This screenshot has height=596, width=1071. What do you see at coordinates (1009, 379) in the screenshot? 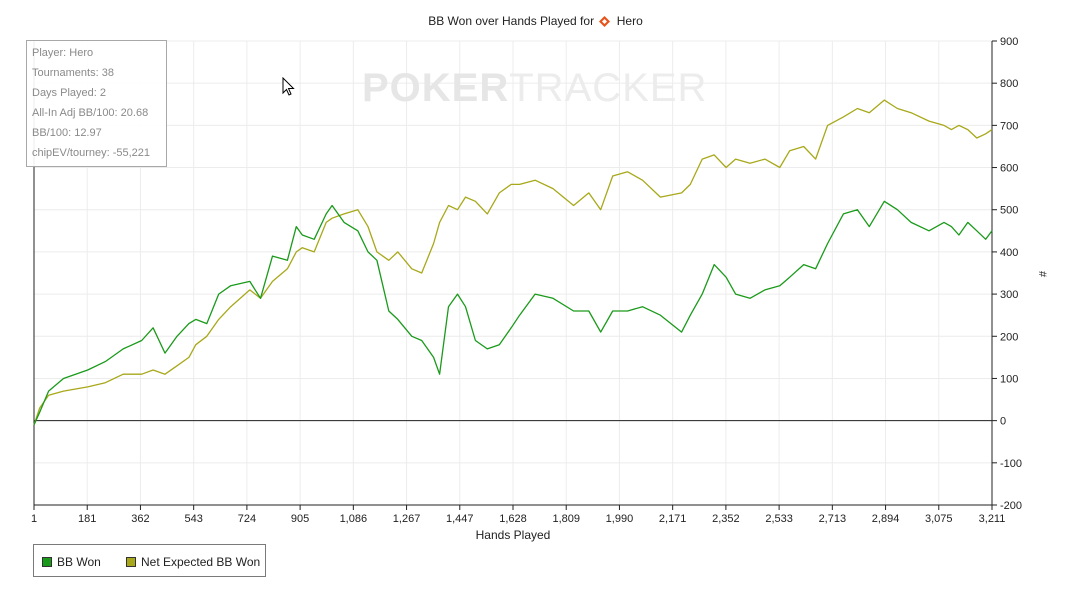
I see `y-tick-label: 100` at bounding box center [1009, 379].